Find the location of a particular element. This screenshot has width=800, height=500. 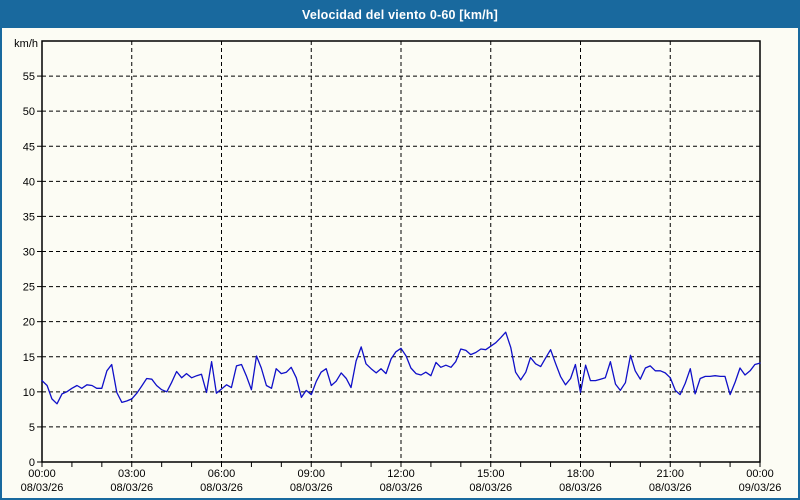

y-tick-label-15: 15 is located at coordinates (29, 358).